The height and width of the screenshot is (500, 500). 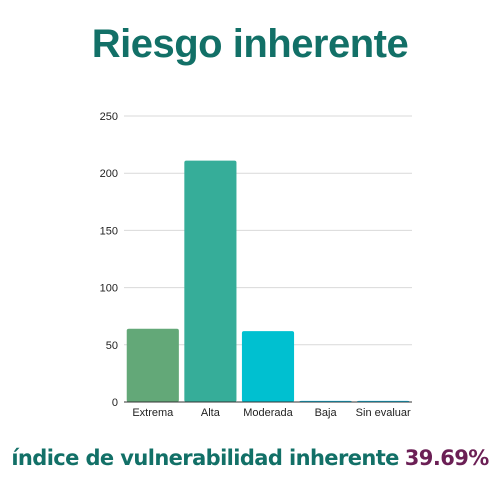 What do you see at coordinates (109, 117) in the screenshot?
I see `y-tick-label: 250` at bounding box center [109, 117].